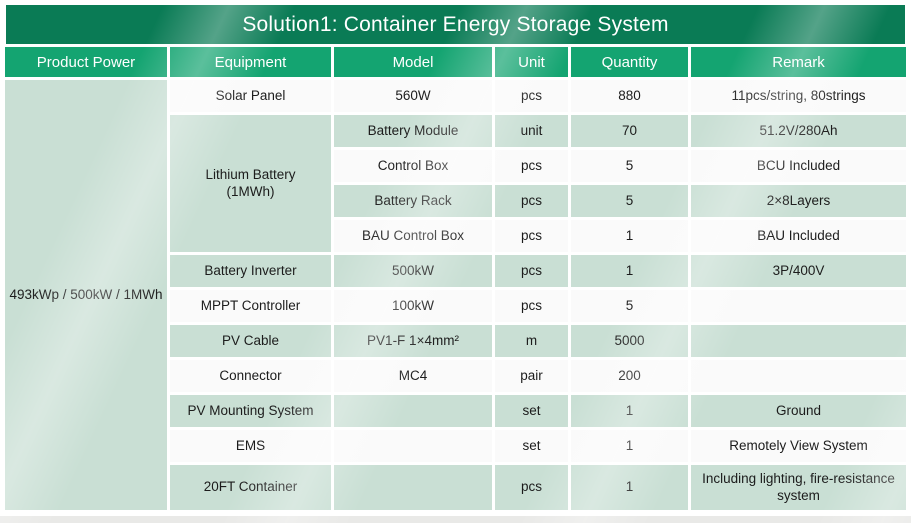 This screenshot has width=911, height=523. Describe the element at coordinates (413, 166) in the screenshot. I see `model-cell: Control Box` at that location.